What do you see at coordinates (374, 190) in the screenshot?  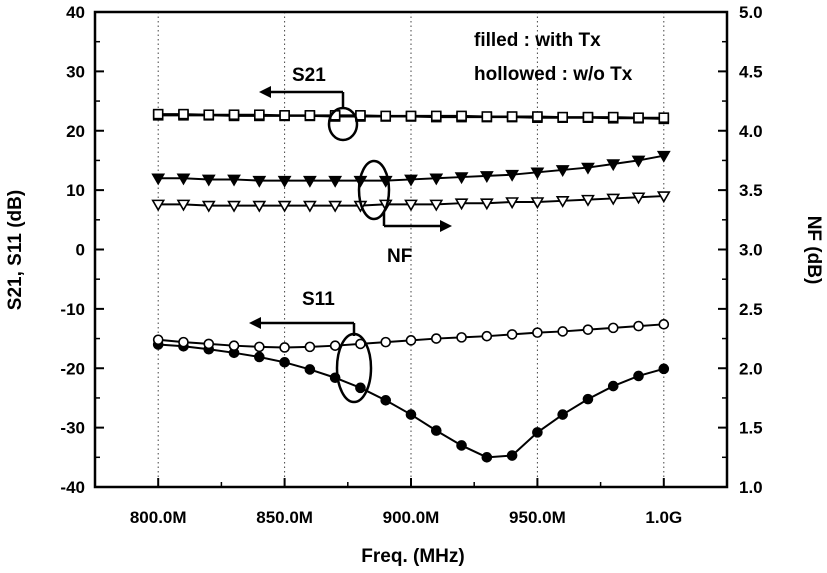 I see `nf-annotation-ellipse` at bounding box center [374, 190].